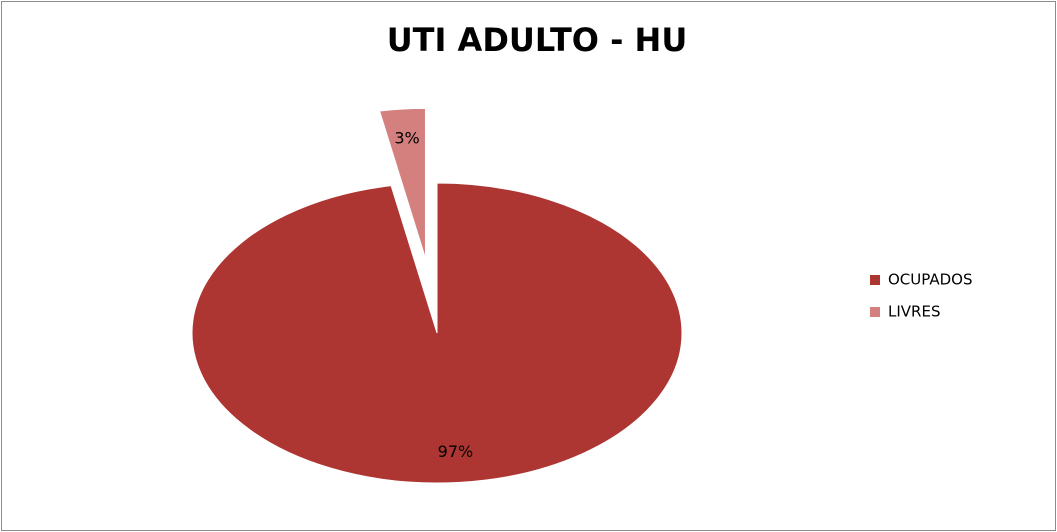 This screenshot has height=532, width=1057. Describe the element at coordinates (456, 451) in the screenshot. I see `data-label: 97%` at that location.